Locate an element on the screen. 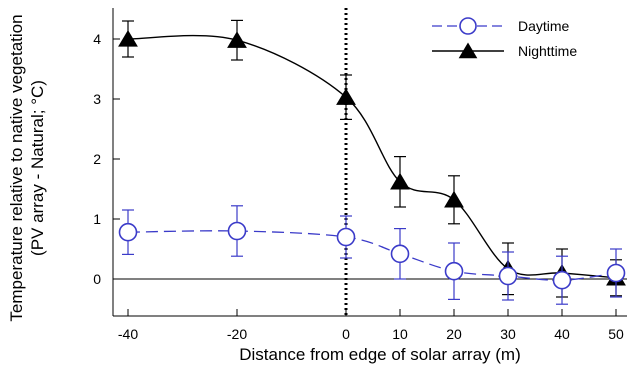 This screenshot has width=627, height=375. y-tick-label: 0 is located at coordinates (97, 279).